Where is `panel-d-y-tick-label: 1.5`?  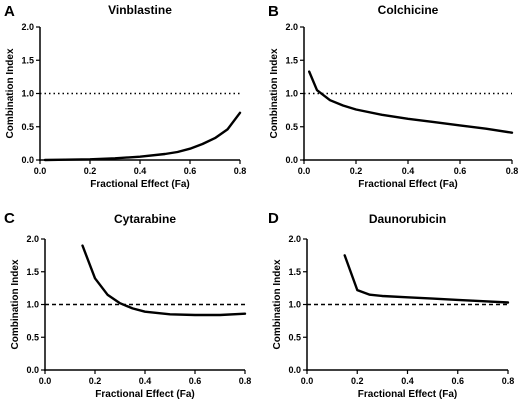
panel-d-y-tick-label: 1.5 is located at coordinates (294, 272).